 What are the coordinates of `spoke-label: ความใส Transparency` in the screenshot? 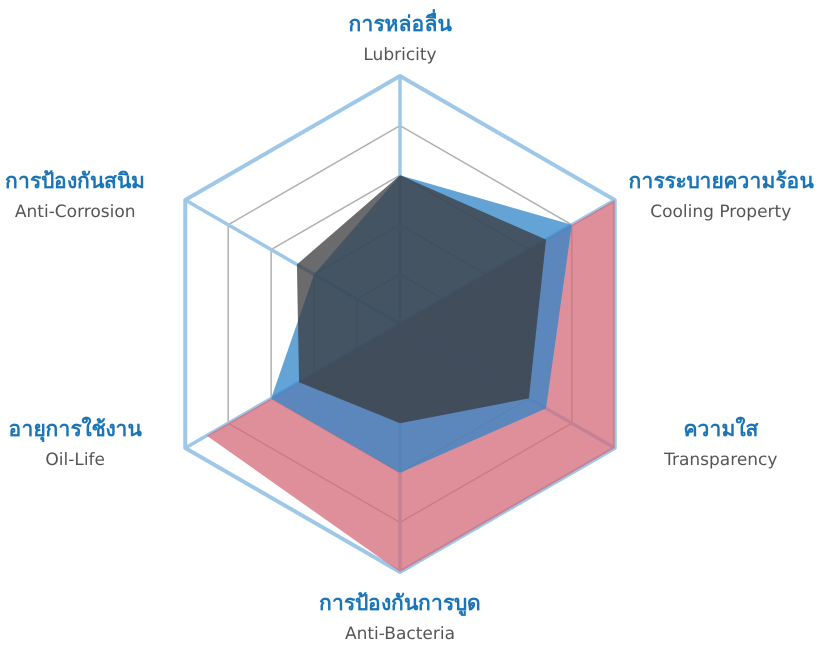 It's located at (720, 443).